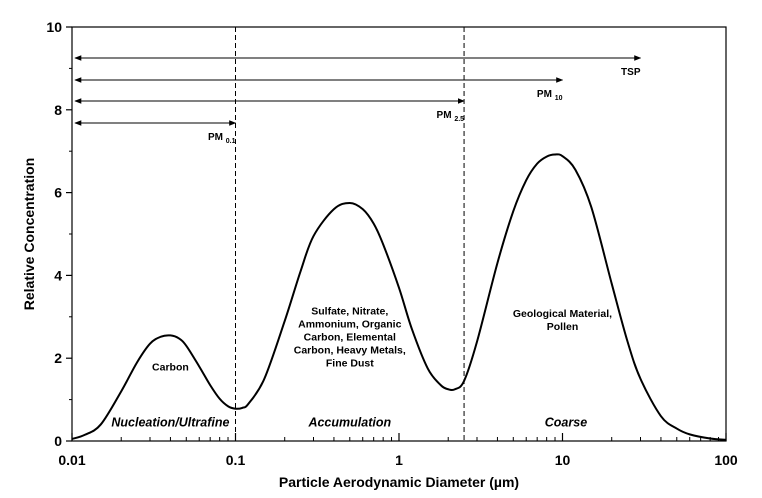 This screenshot has height=498, width=762. What do you see at coordinates (58, 193) in the screenshot?
I see `y-tick-label: 6` at bounding box center [58, 193].